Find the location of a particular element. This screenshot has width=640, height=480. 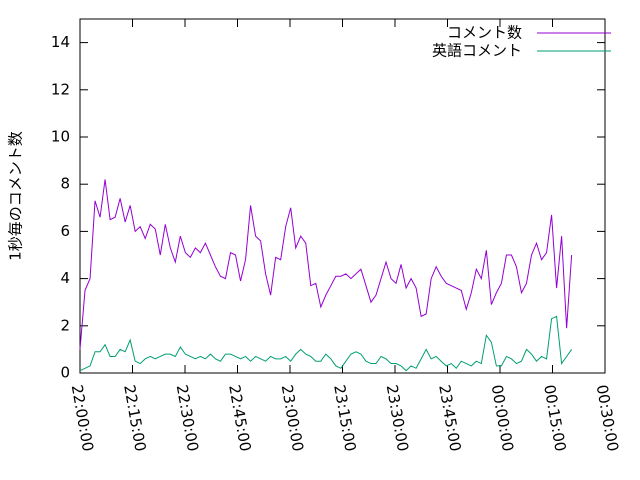

y-tick-label: 10 is located at coordinates (60, 137).